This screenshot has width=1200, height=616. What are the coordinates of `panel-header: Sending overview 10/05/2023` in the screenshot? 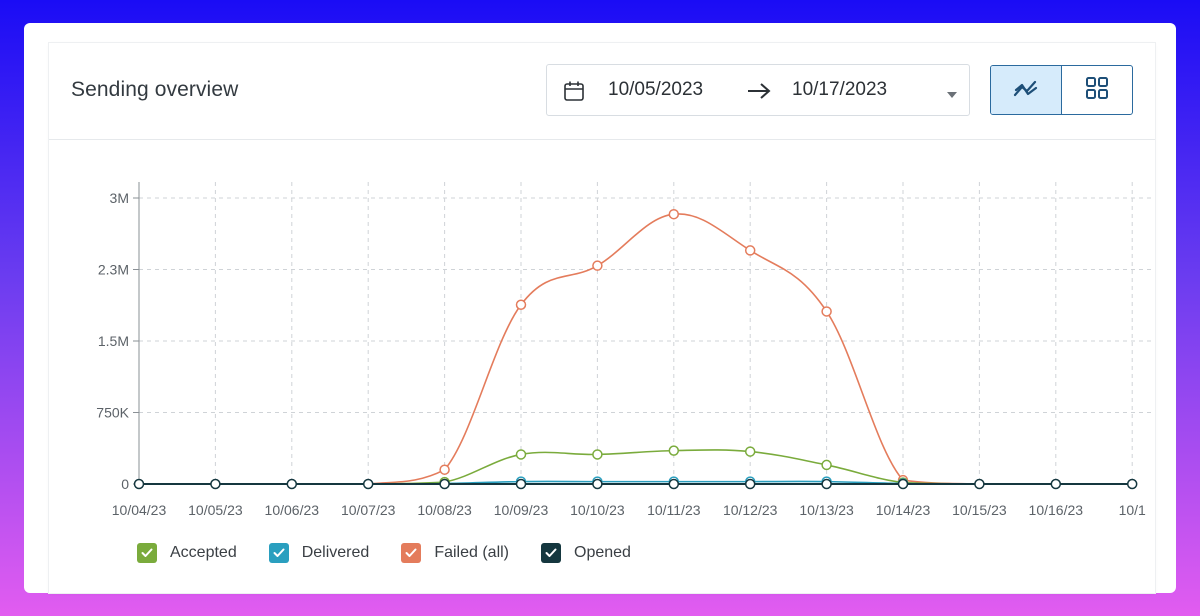 It's located at (602, 91).